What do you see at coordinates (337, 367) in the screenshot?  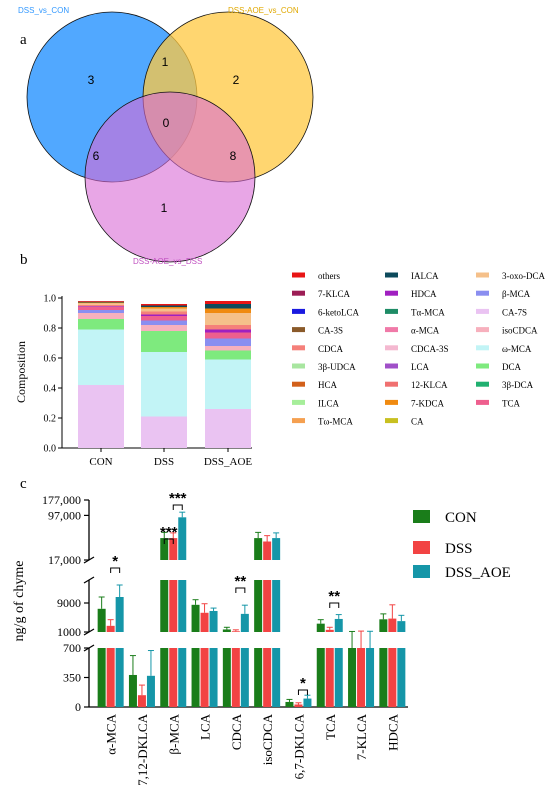 I see `composition-legend-label: 3β-UDCA` at bounding box center [337, 367].